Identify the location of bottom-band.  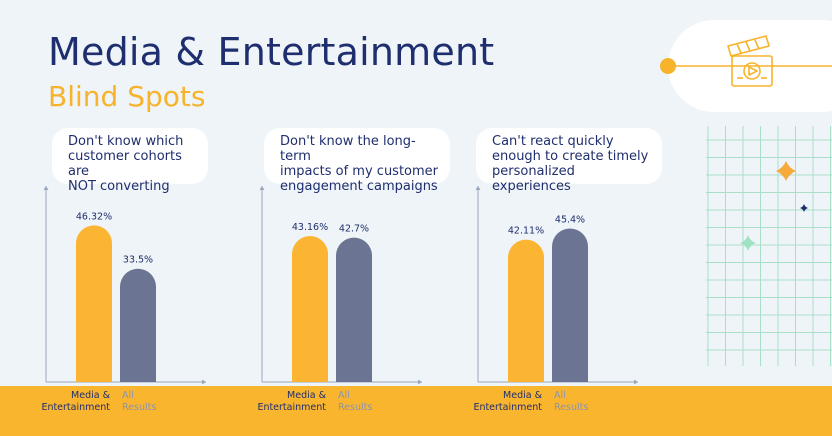
(416, 411).